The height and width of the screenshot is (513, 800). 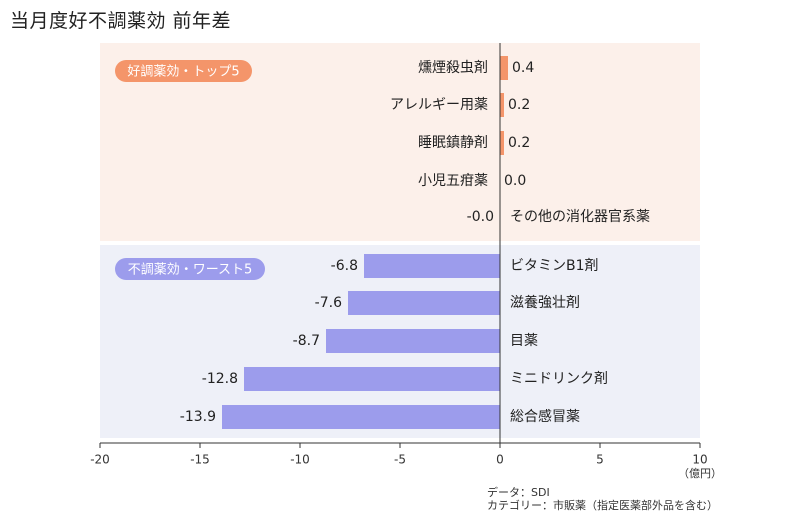 I want to click on x-tick-label: -5, so click(x=400, y=460).